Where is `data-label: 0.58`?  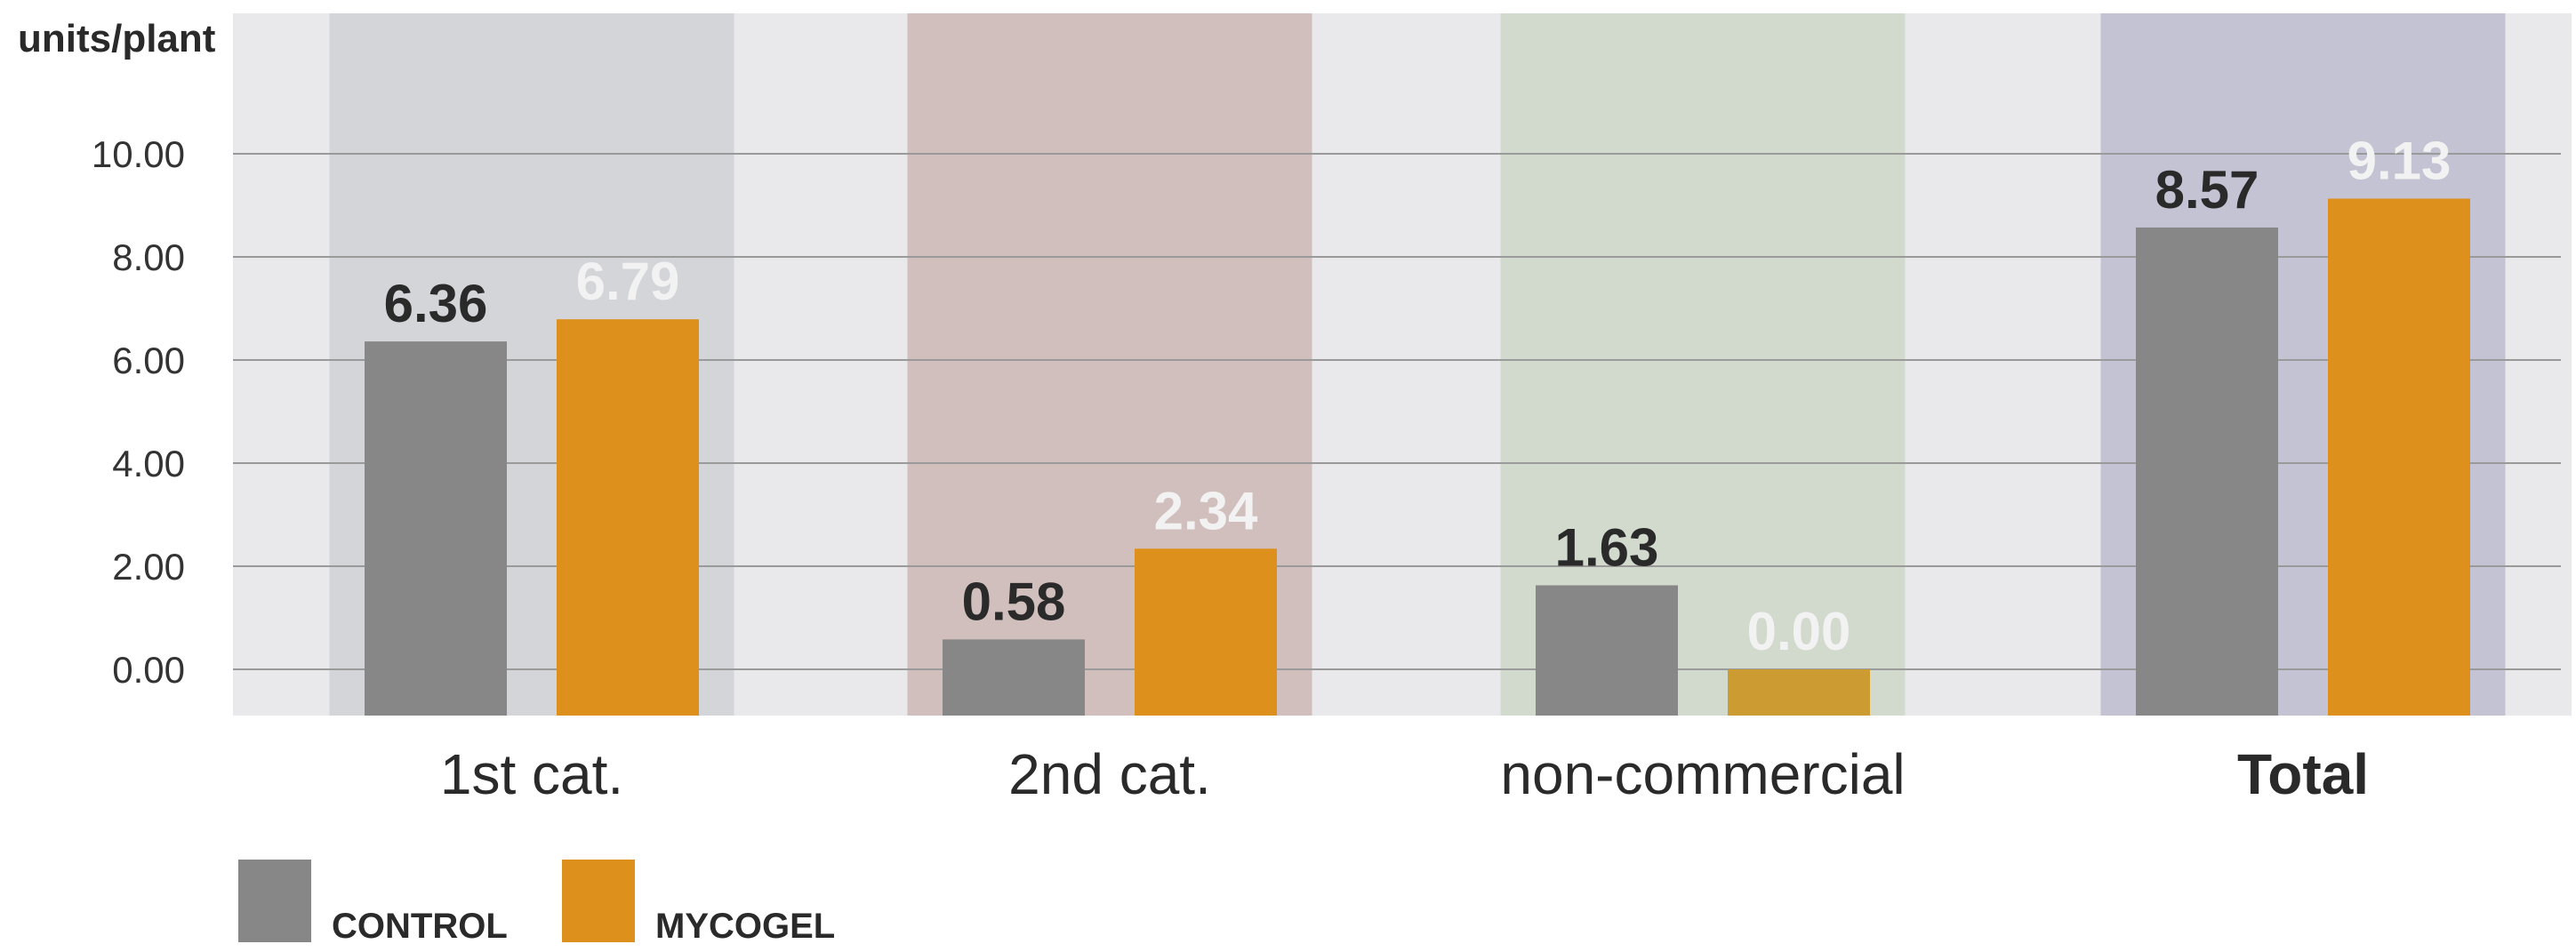 data-label: 0.58 is located at coordinates (1014, 601).